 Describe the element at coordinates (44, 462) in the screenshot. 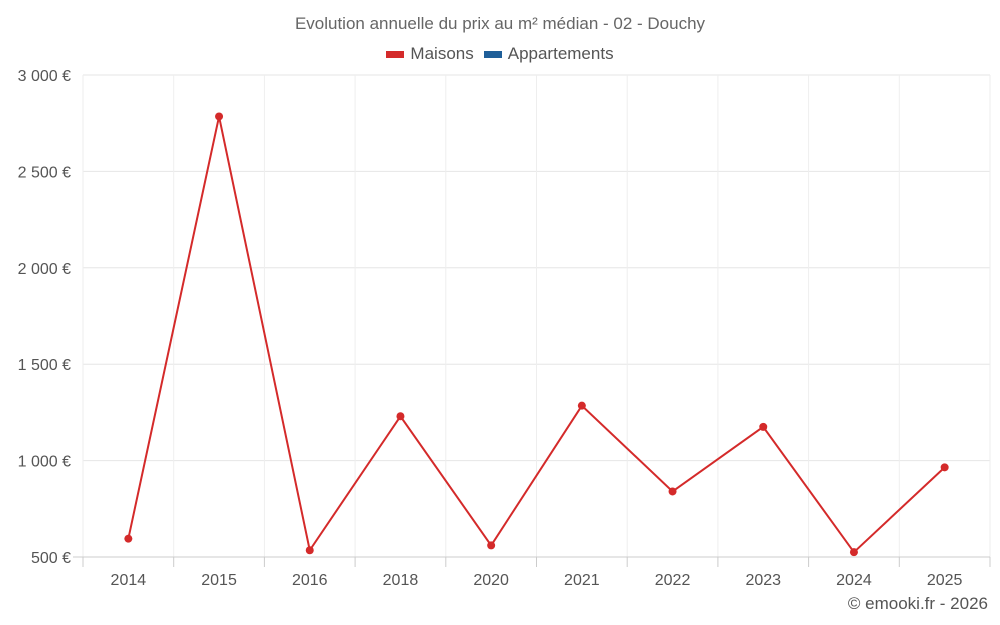

I see `y-tick-label: 1 000 €` at that location.